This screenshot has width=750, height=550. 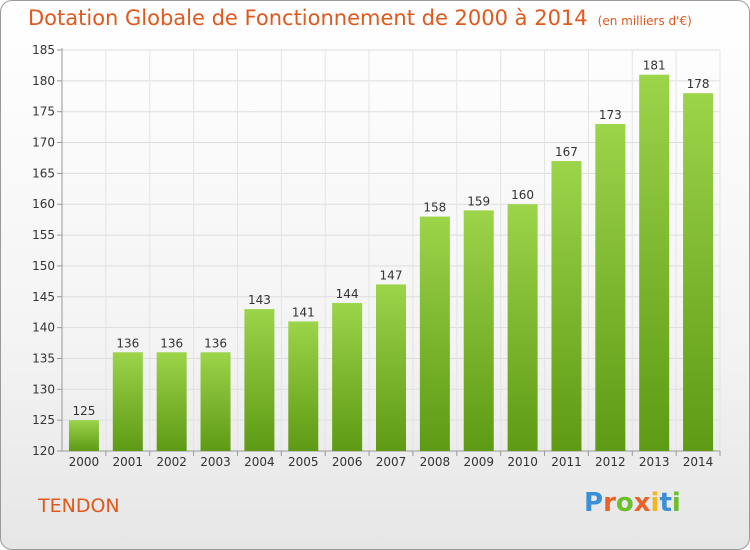 I want to click on bar-2008, so click(x=434, y=333).